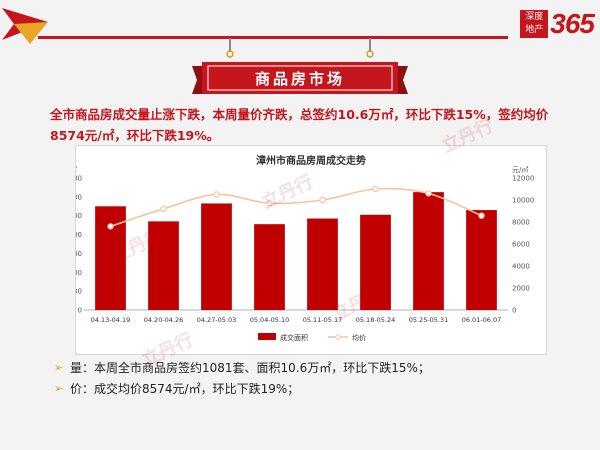  What do you see at coordinates (273, 37) in the screenshot?
I see `header-divider` at bounding box center [273, 37].